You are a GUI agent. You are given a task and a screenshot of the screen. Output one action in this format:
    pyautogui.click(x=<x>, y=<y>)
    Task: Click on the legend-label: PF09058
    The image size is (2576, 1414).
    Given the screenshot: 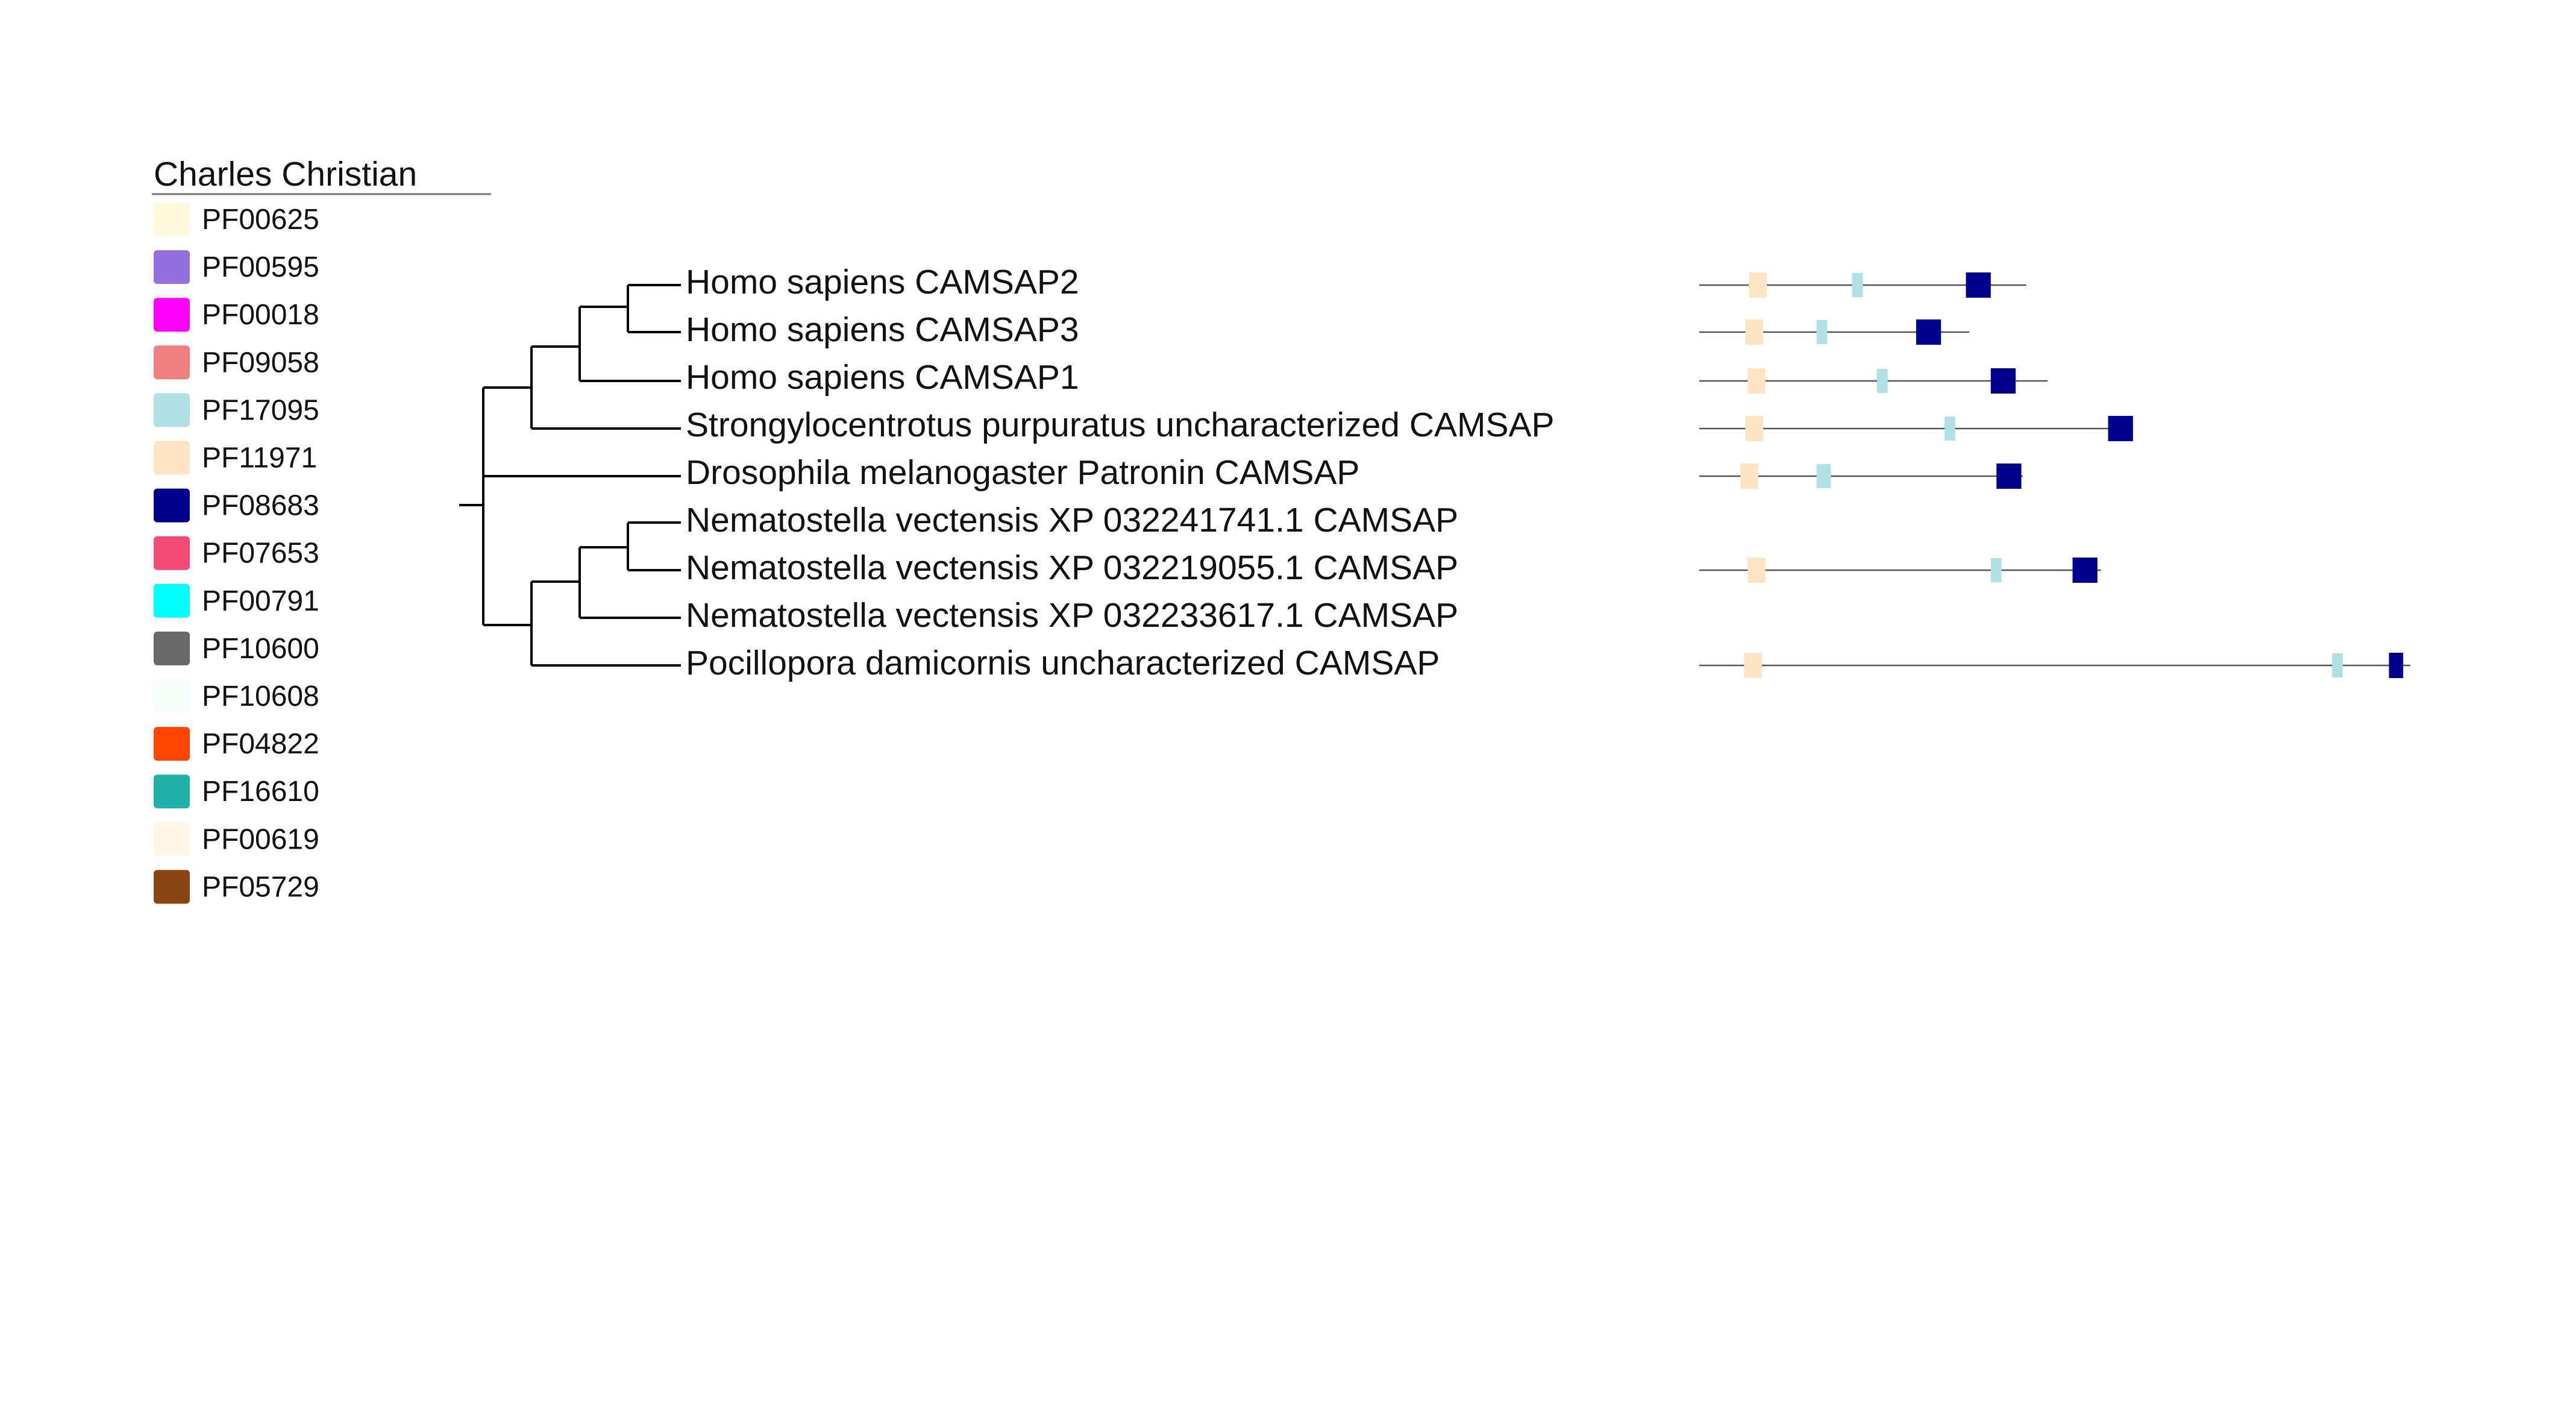 What is the action you would take?
    pyautogui.click(x=260, y=363)
    